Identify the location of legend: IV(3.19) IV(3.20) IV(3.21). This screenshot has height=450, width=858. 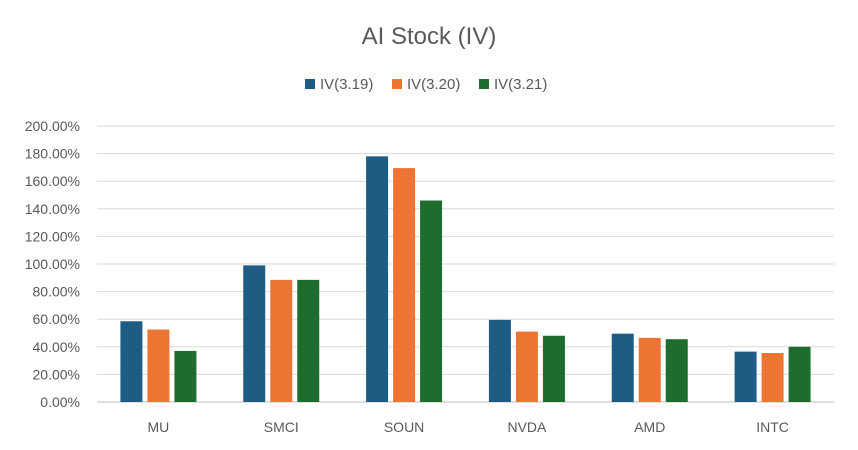
(426, 84).